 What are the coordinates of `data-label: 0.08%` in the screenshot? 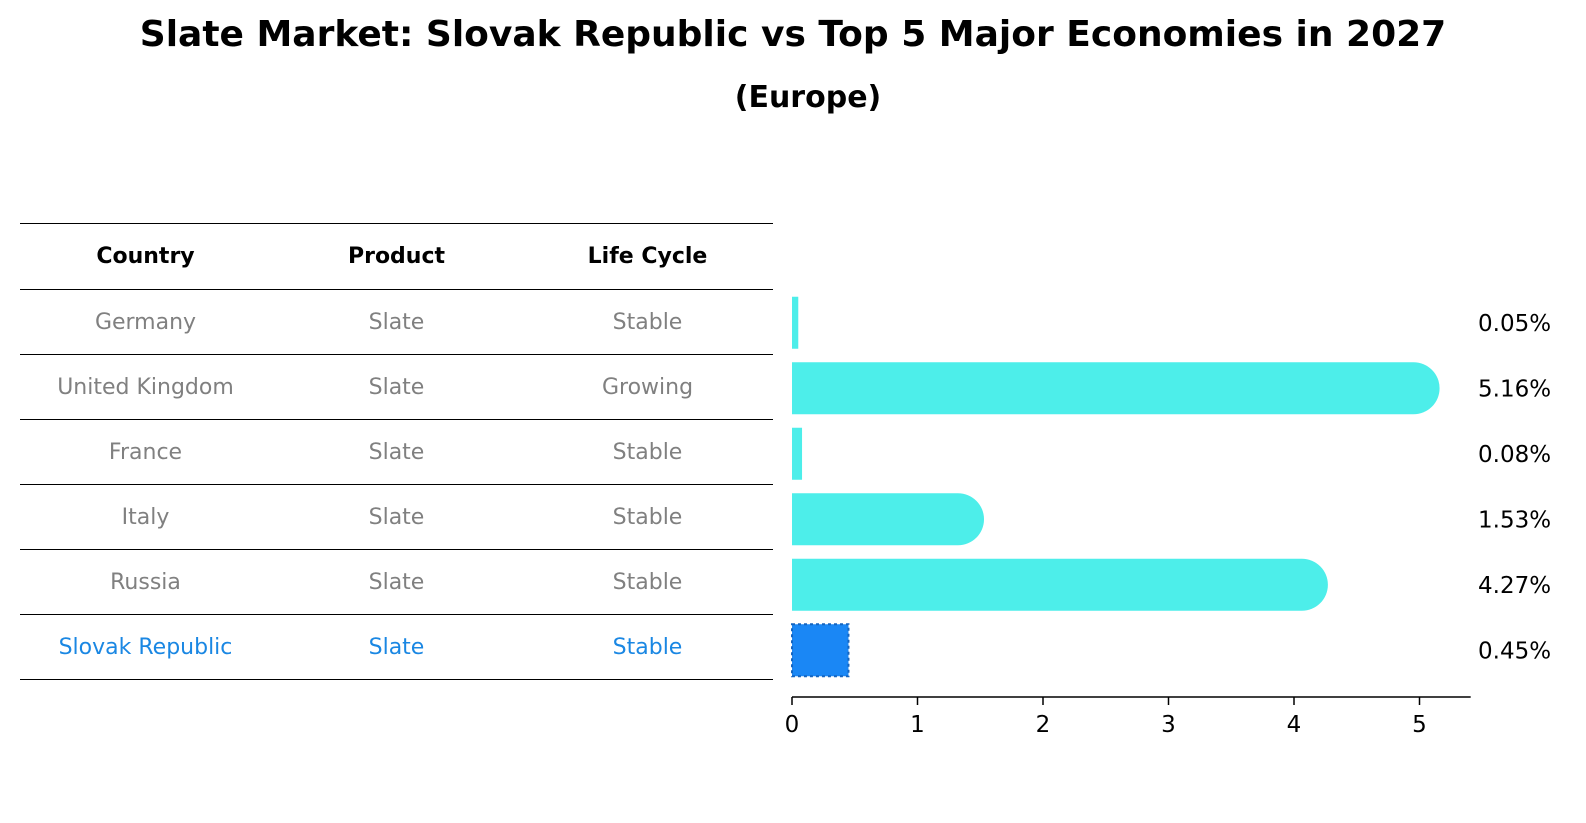 It's located at (1514, 455).